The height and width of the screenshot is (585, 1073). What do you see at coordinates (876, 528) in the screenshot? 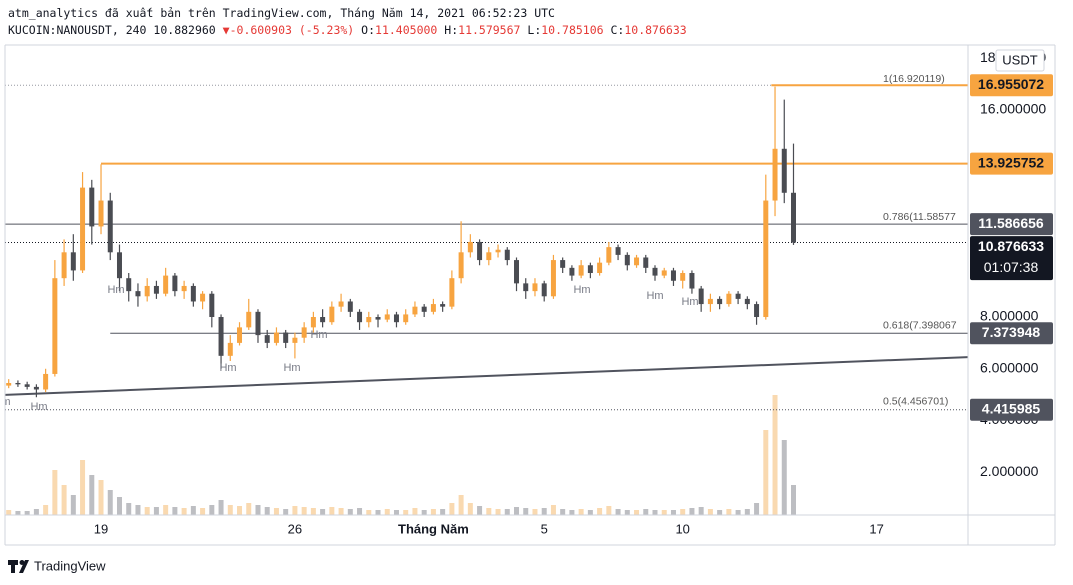
I see `x-tick-label: 17` at bounding box center [876, 528].